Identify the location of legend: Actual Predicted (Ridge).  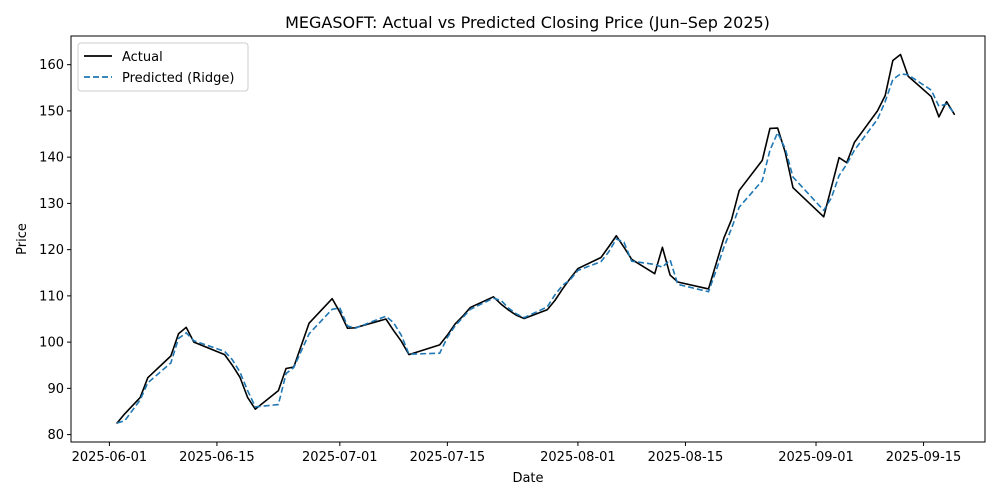
(163, 67).